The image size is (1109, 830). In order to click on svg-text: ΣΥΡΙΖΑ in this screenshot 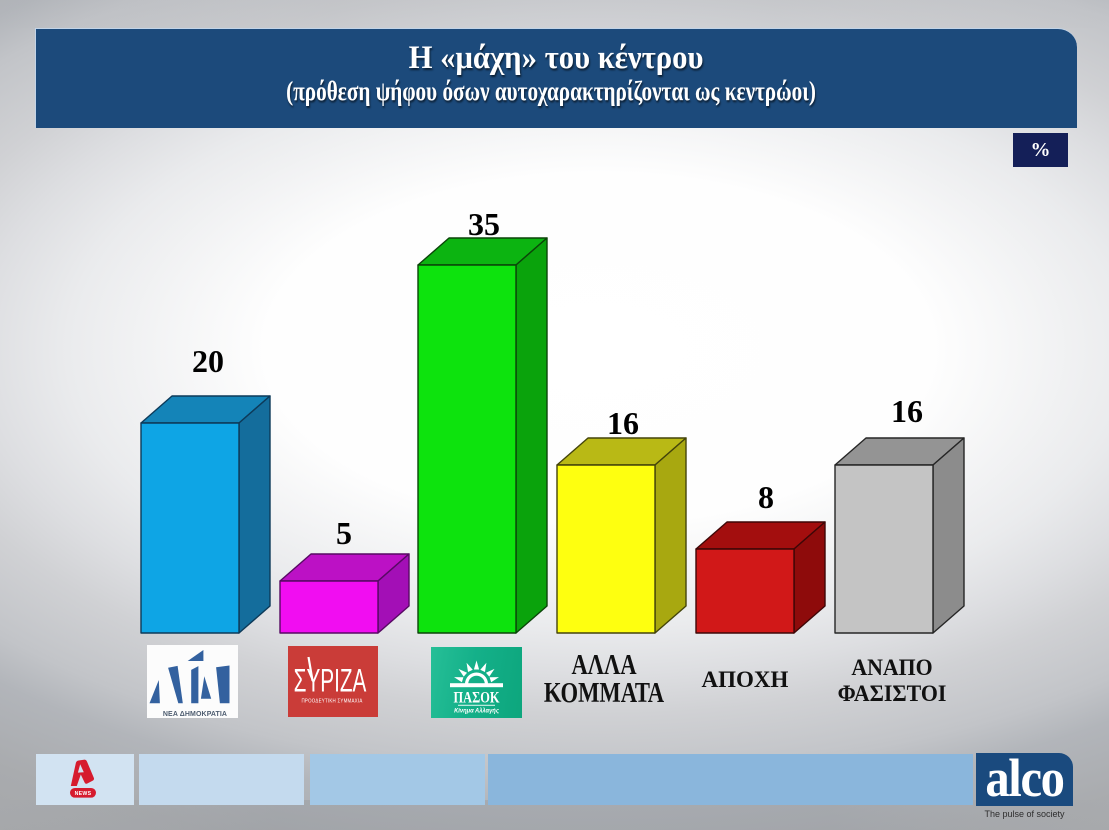, I will do `click(330, 681)`.